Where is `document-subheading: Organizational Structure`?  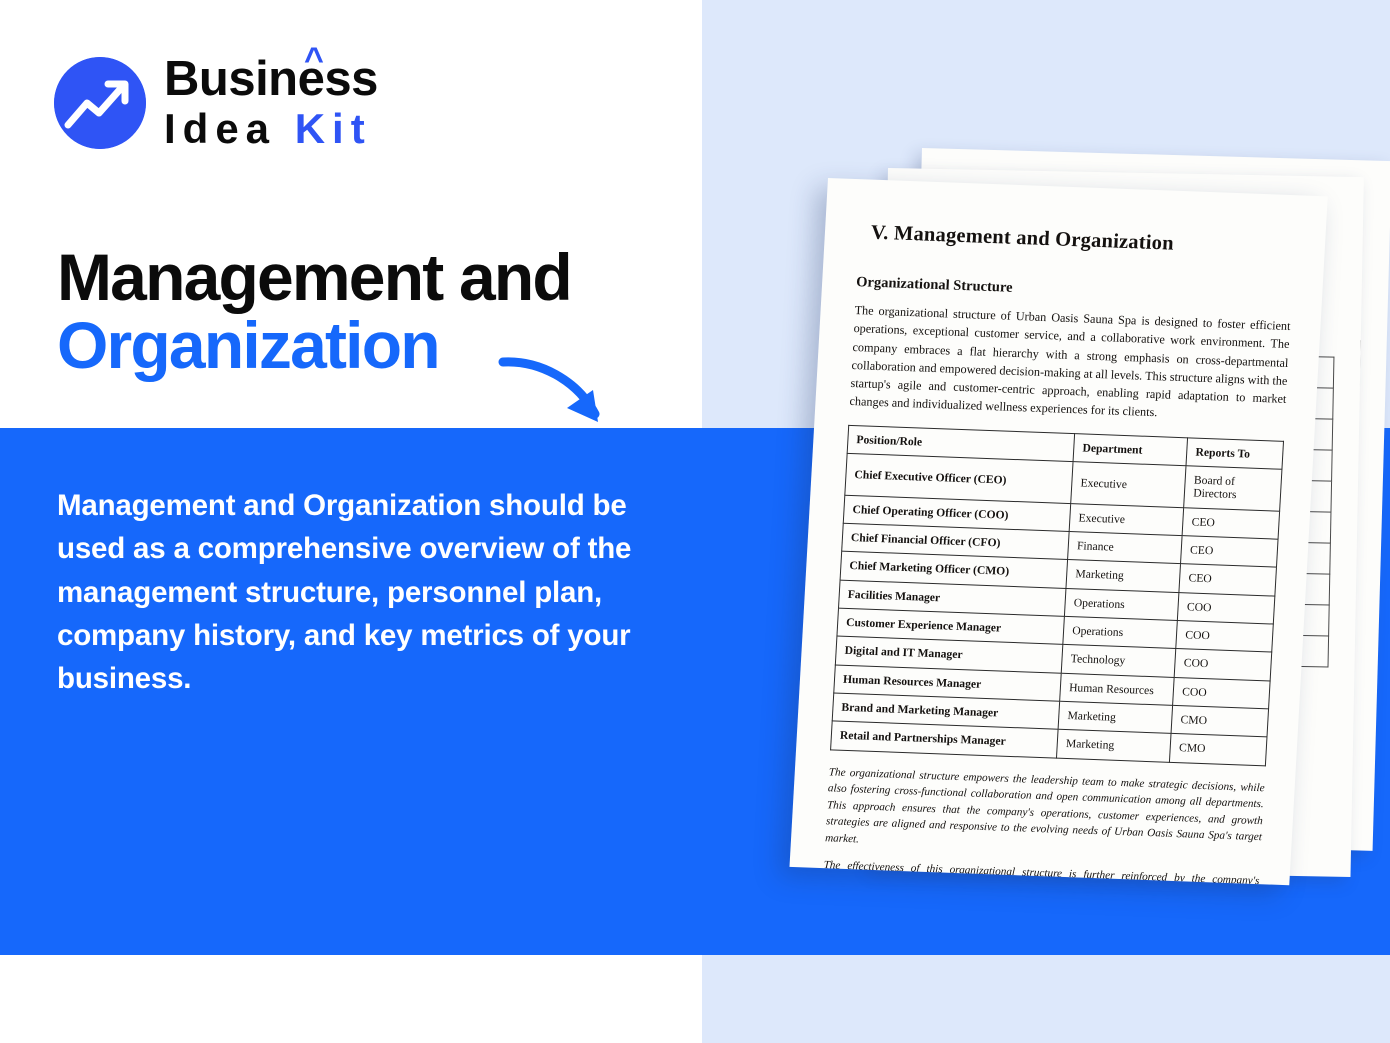 document-subheading: Organizational Structure is located at coordinates (934, 285).